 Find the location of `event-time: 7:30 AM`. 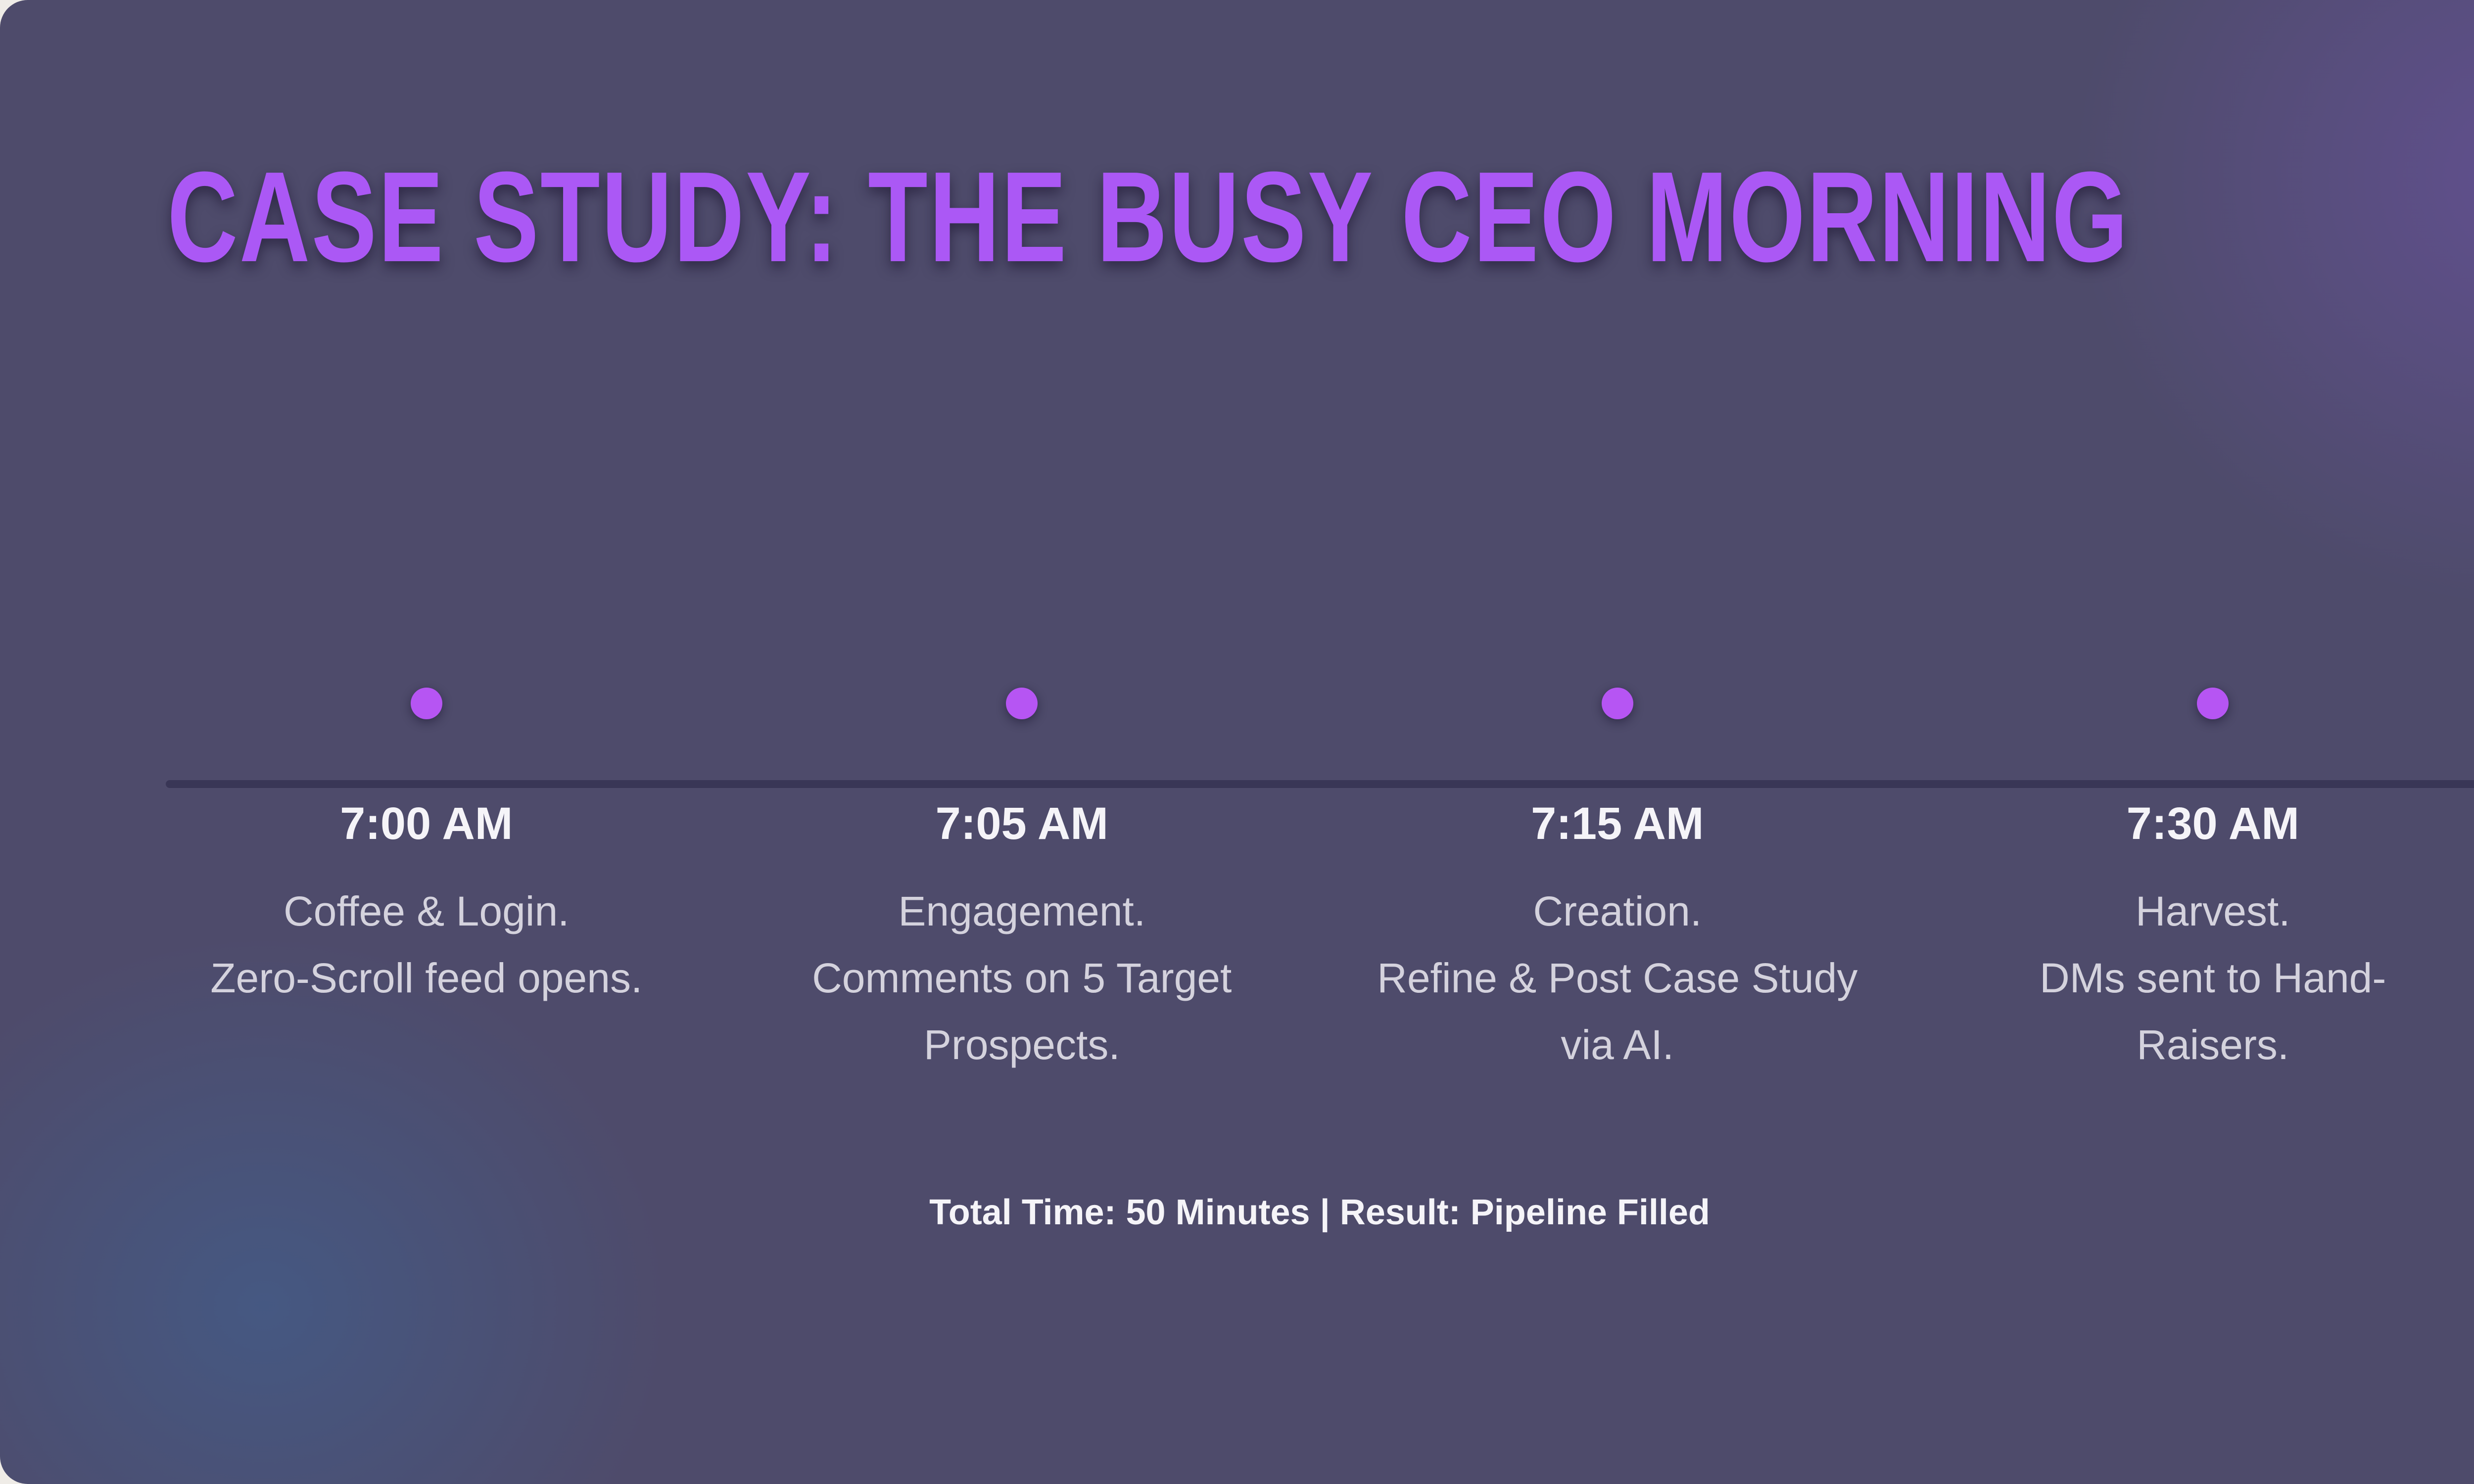

event-time: 7:30 AM is located at coordinates (2212, 823).